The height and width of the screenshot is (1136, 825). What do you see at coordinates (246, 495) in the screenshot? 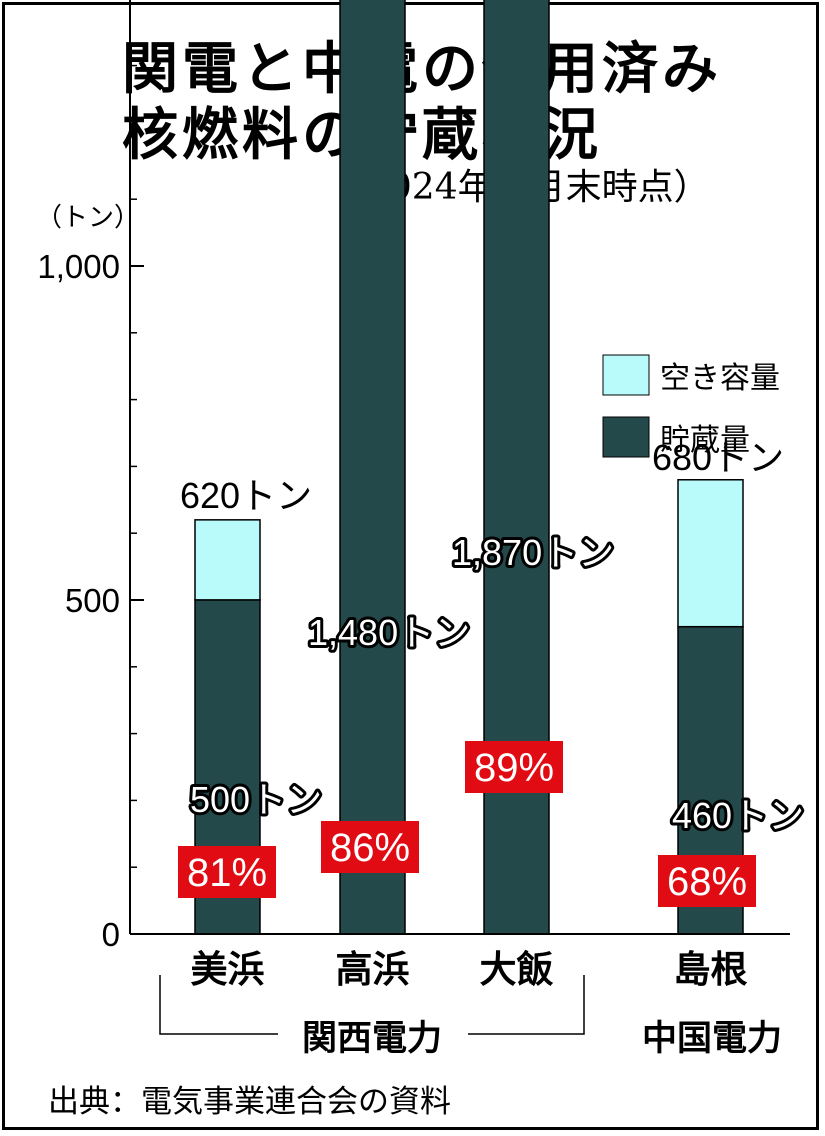
I see `label-capacity: 620トン` at bounding box center [246, 495].